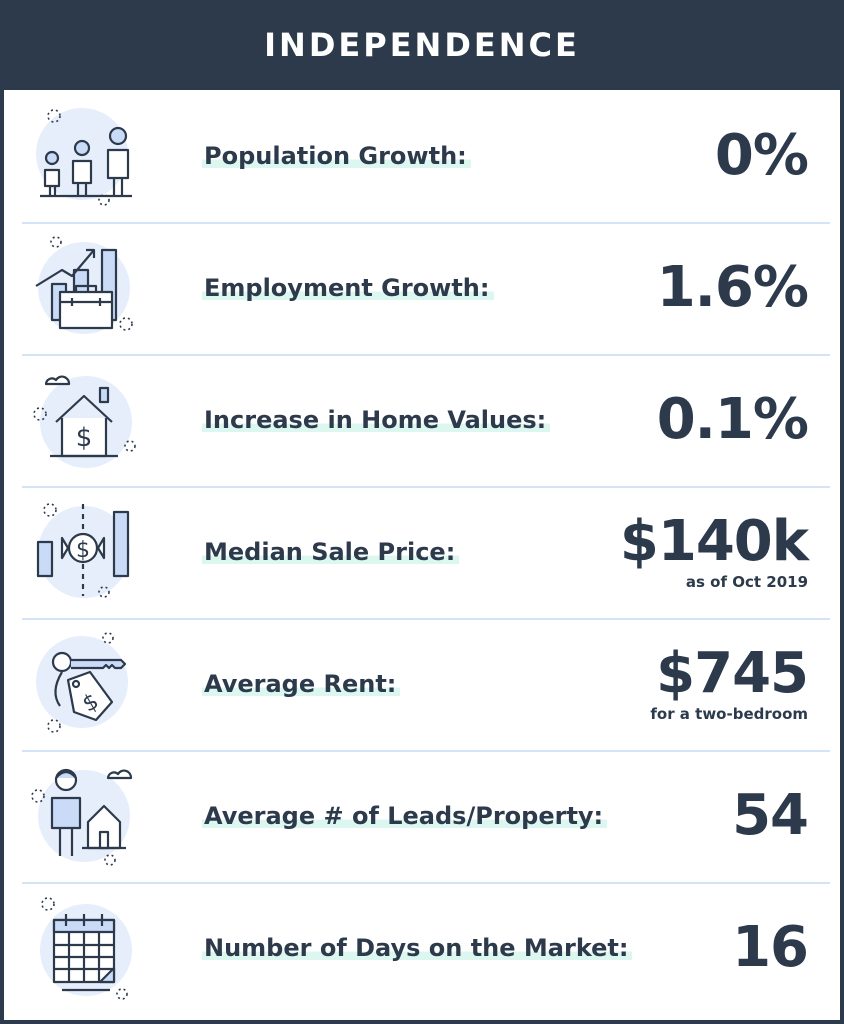  I want to click on stat-label: Increase in Home Values:, so click(376, 420).